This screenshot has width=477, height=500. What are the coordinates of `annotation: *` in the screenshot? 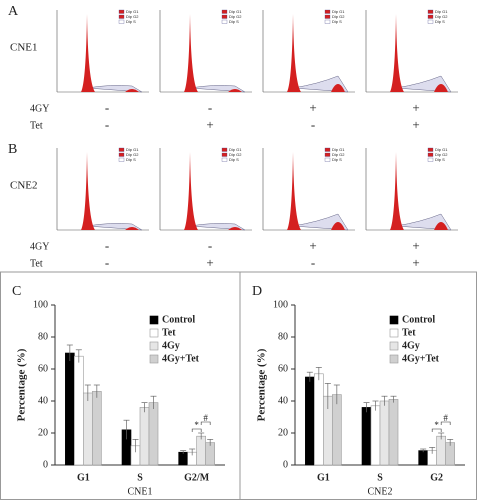 It's located at (436, 425).